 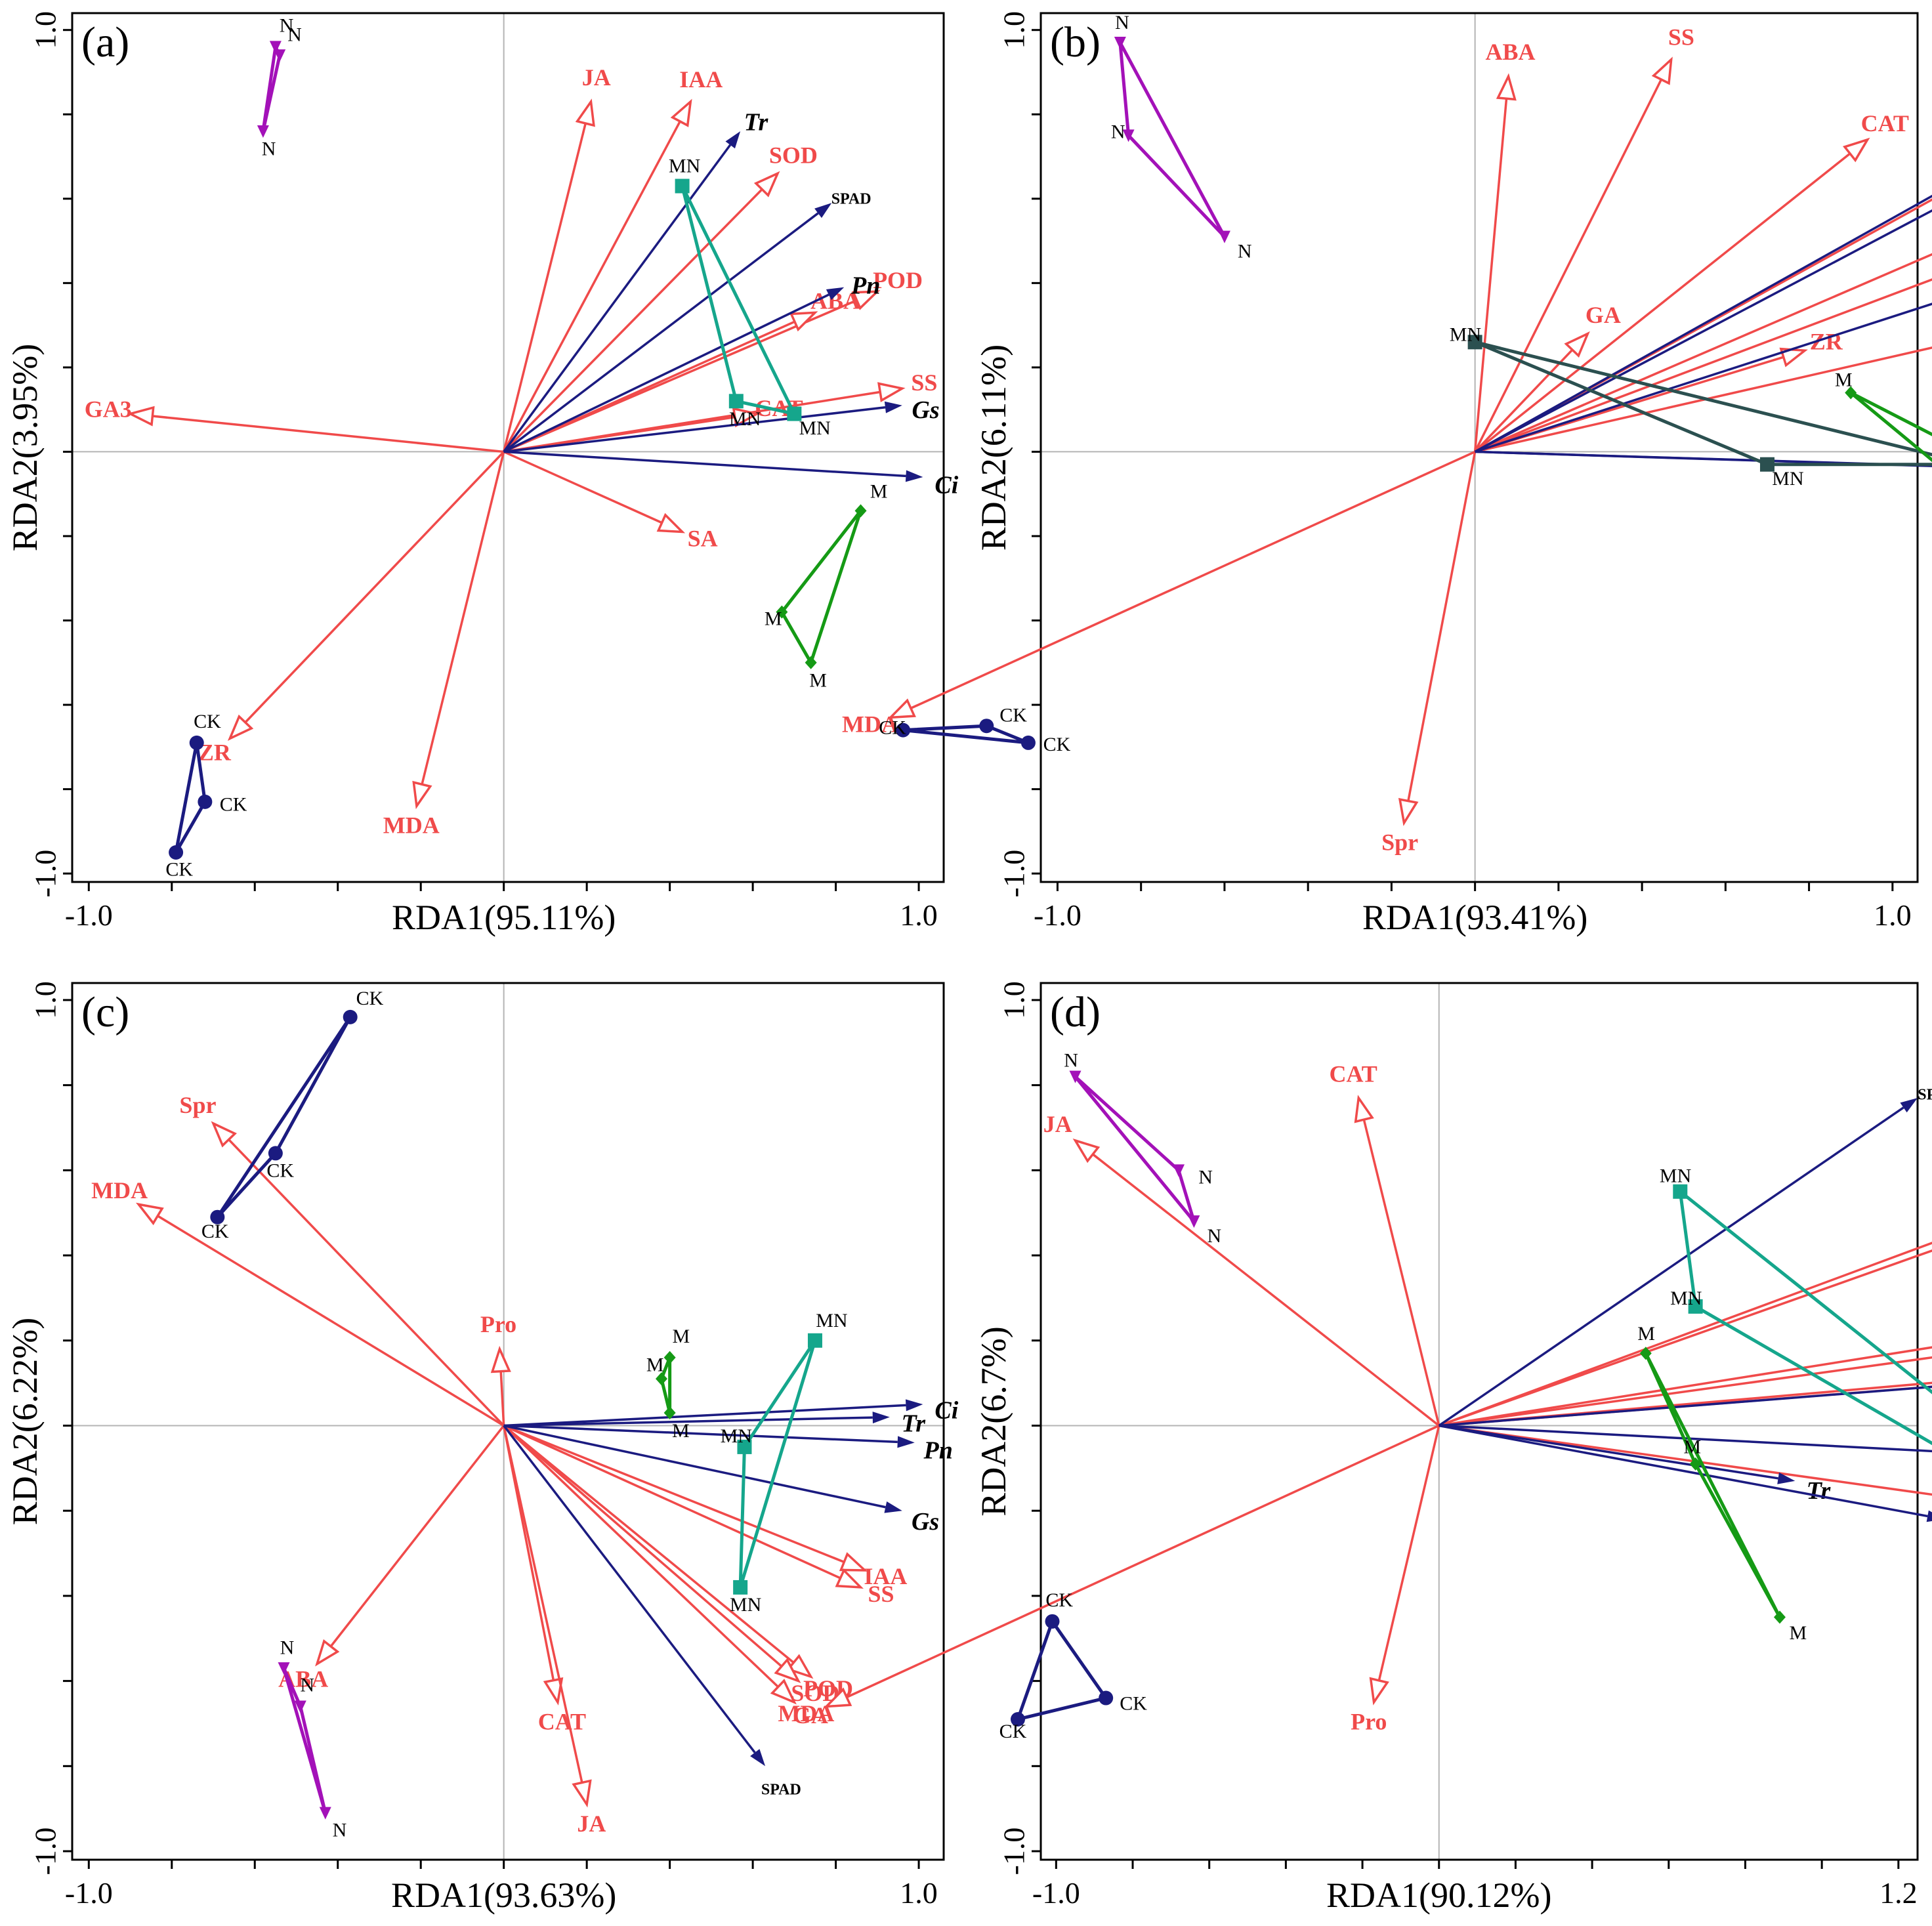 I want to click on env-vector-sod, so click(x=643, y=1546).